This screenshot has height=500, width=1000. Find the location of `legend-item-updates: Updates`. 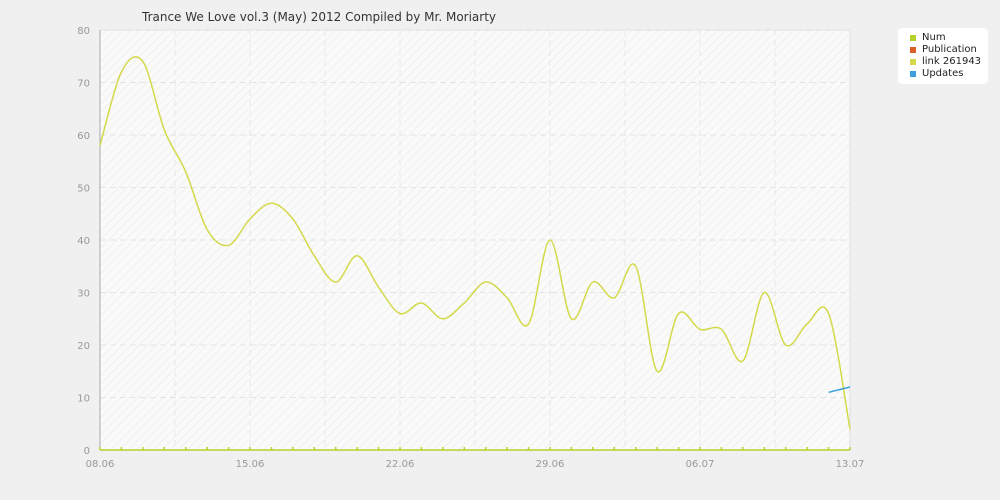

legend-item-updates: Updates is located at coordinates (943, 74).